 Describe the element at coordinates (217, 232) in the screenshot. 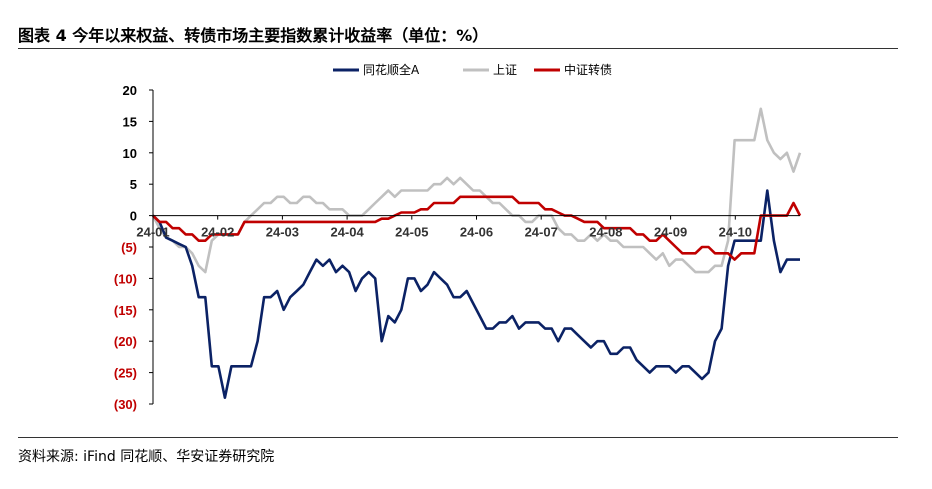

I see `x-tick-label: 24-02` at that location.